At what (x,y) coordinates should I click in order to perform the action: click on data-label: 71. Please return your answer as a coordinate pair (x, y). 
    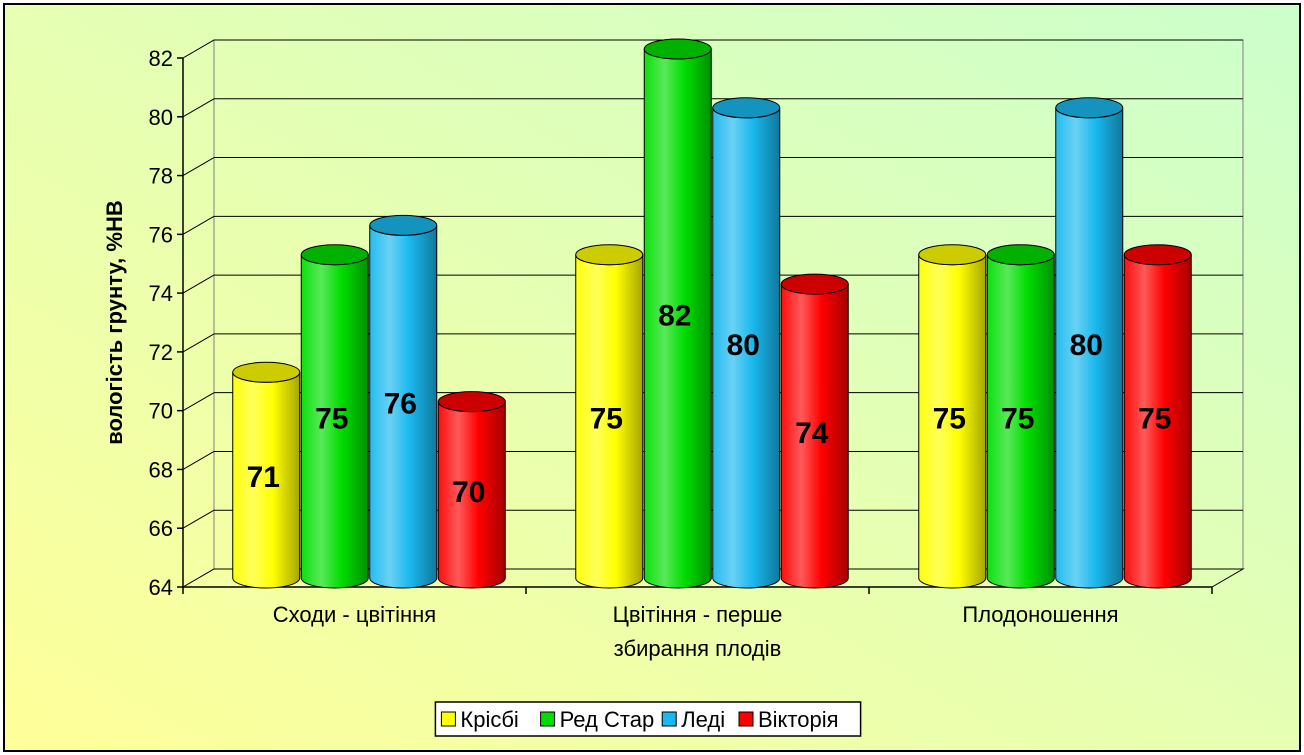
    Looking at the image, I should click on (263, 477).